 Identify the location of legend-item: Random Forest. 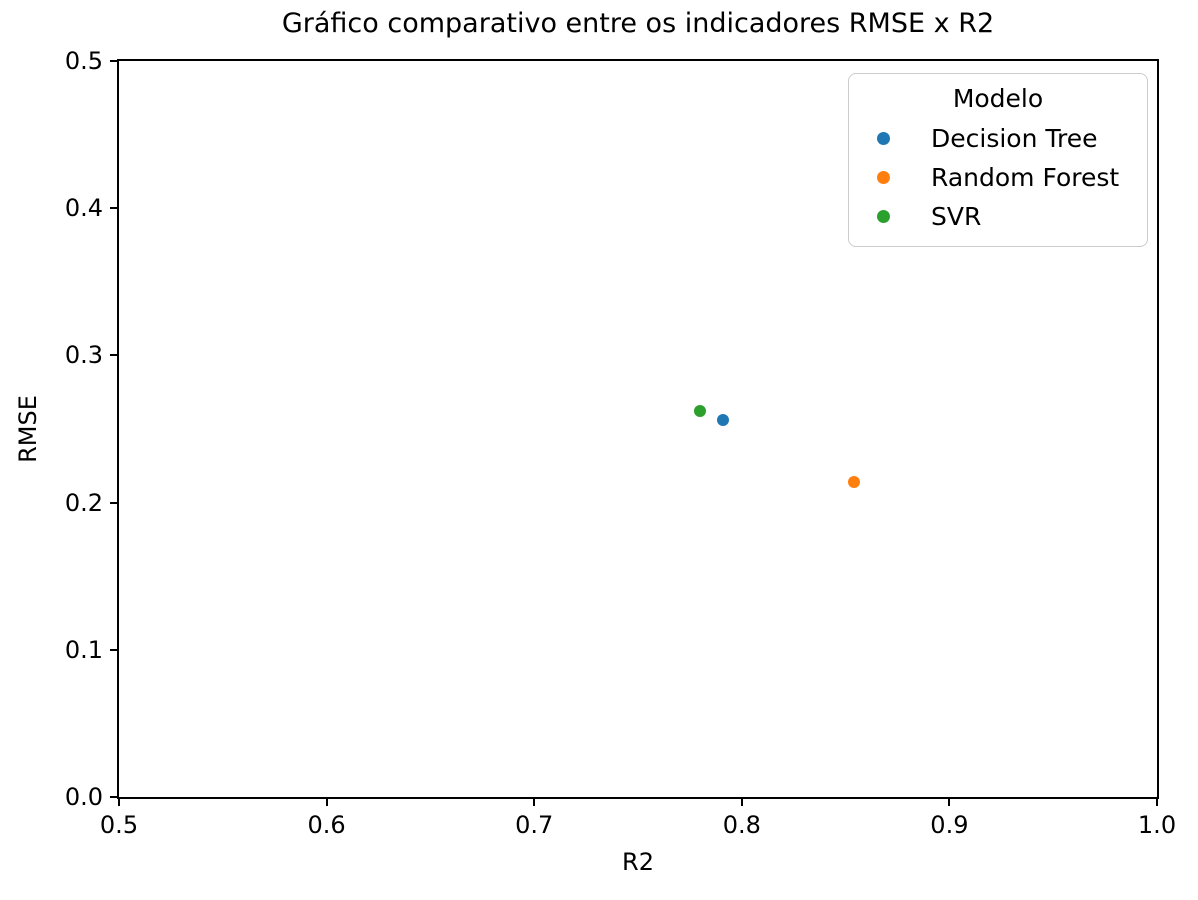
(998, 177).